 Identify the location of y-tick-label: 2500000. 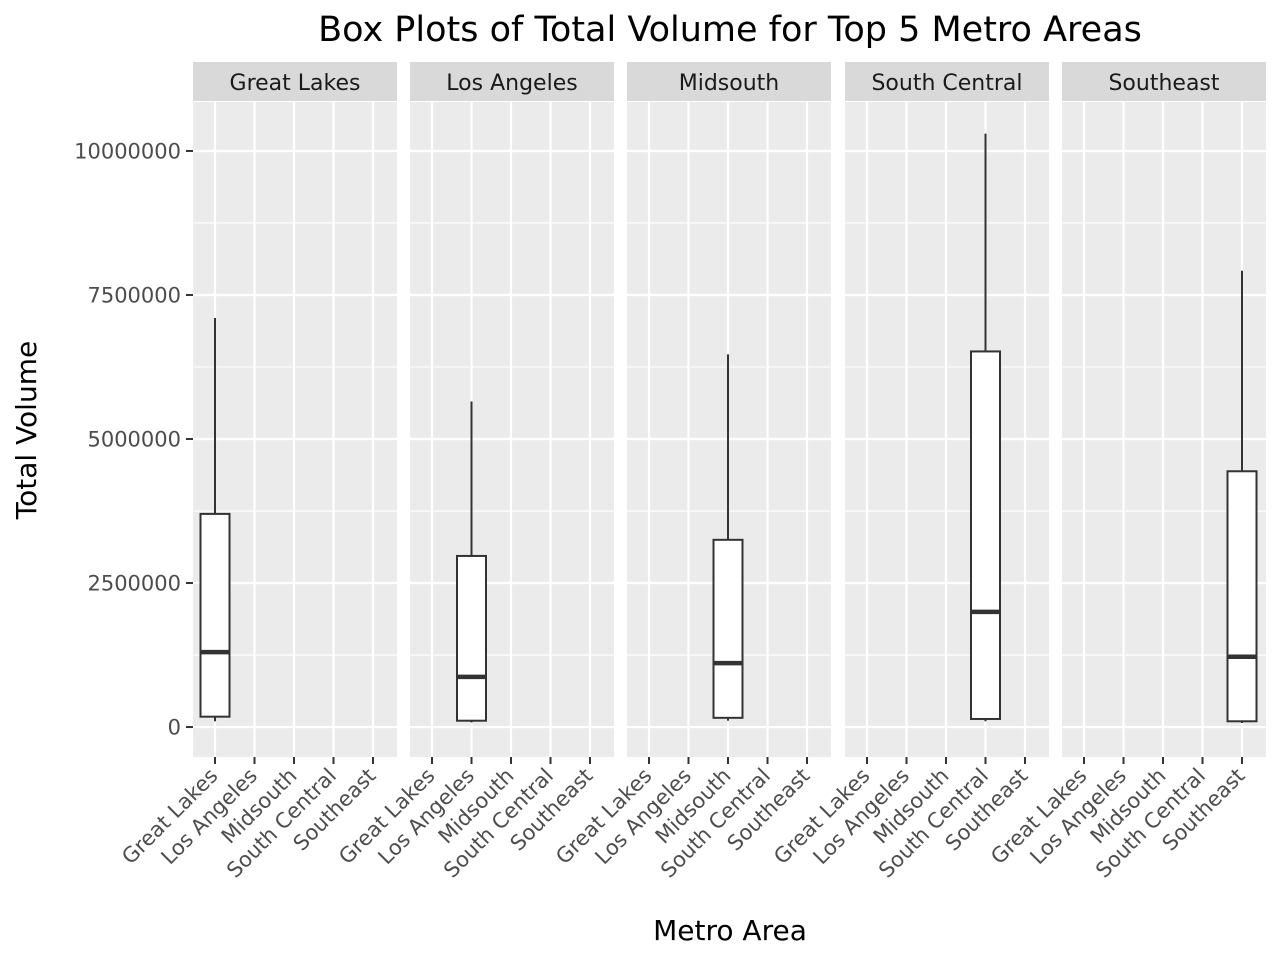
(134, 584).